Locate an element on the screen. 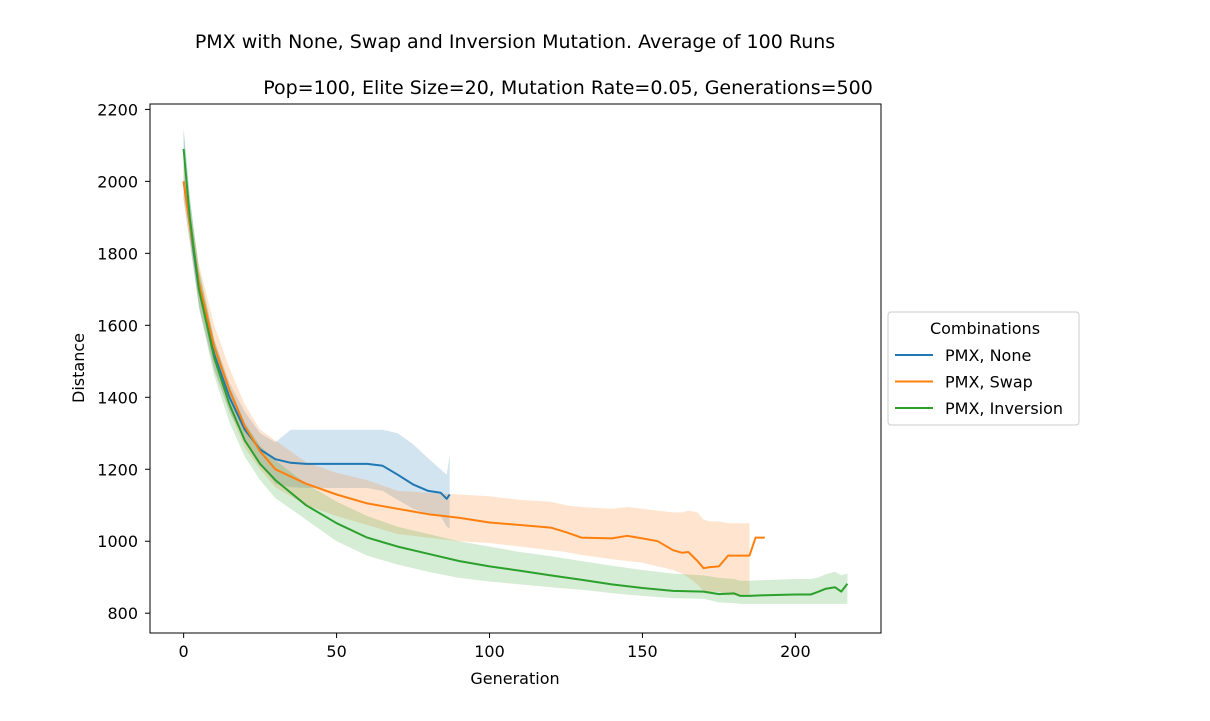 Image resolution: width=1210 pixels, height=721 pixels. legend-items: PMX, None PMX, Swap PMX, Inversion is located at coordinates (979, 382).